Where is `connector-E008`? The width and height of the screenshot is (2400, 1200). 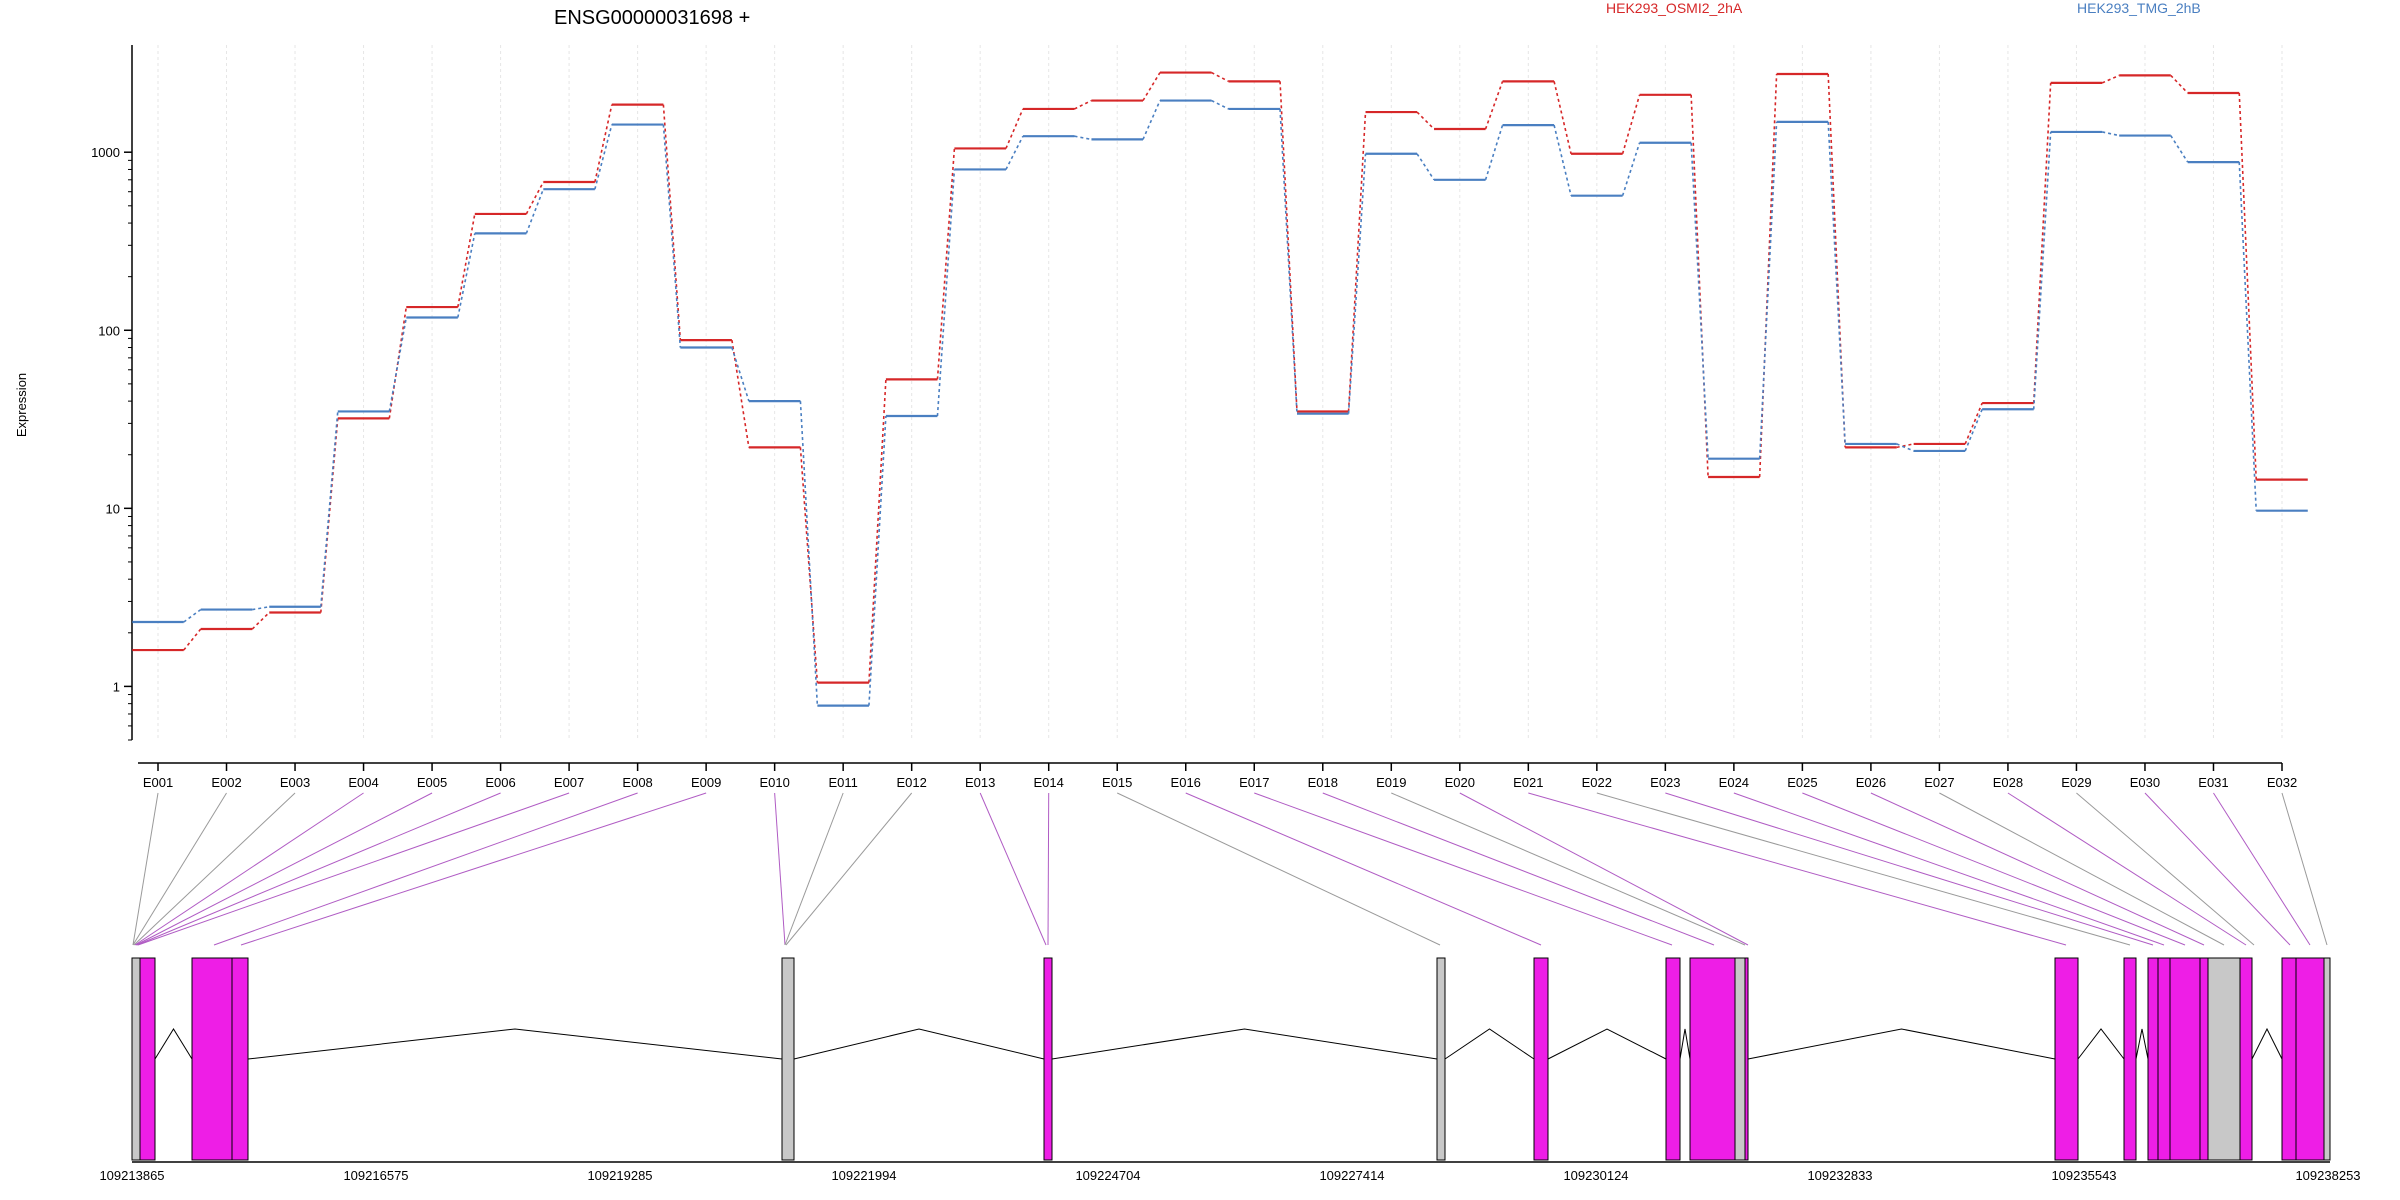 connector-E008 is located at coordinates (425, 869).